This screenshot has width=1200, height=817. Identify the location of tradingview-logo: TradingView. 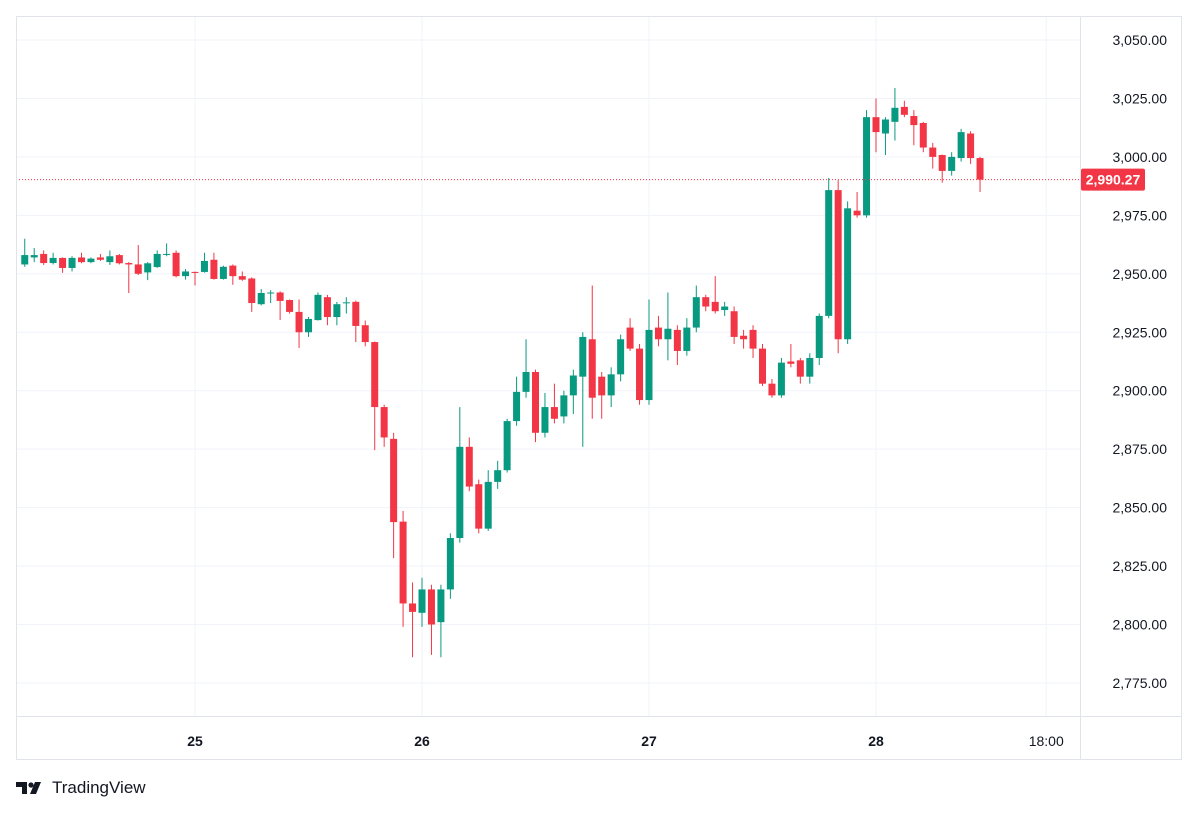
(81, 788).